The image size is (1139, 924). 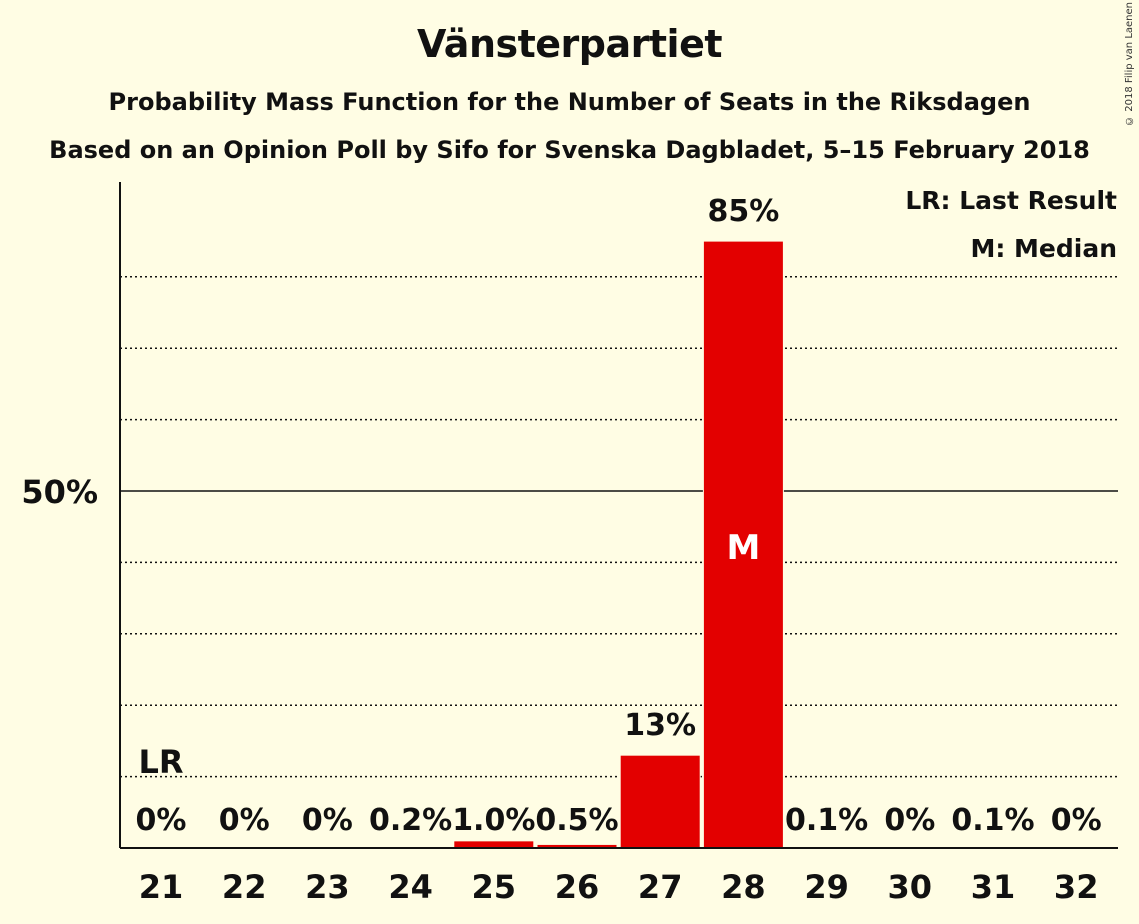 I want to click on data-label: 0.5%, so click(x=576, y=820).